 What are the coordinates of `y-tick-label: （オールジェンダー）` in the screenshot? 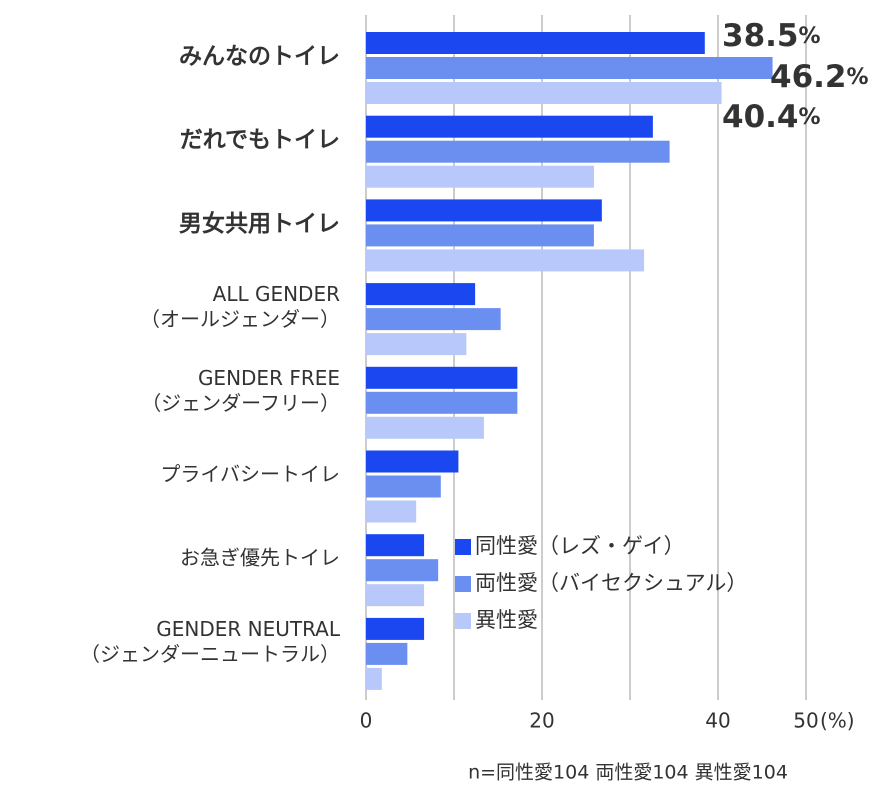 It's located at (240, 319).